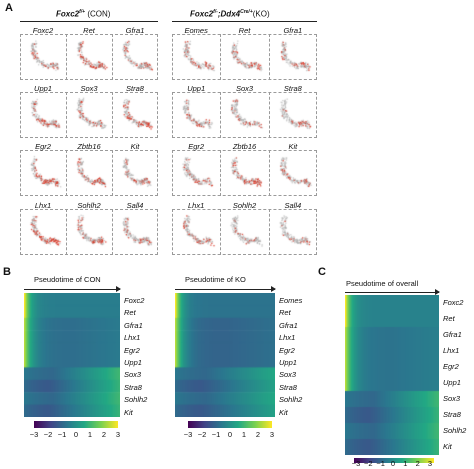 This screenshot has width=474, height=469. What do you see at coordinates (261, 14) in the screenshot?
I see `title-suffix: (KO)` at bounding box center [261, 14].